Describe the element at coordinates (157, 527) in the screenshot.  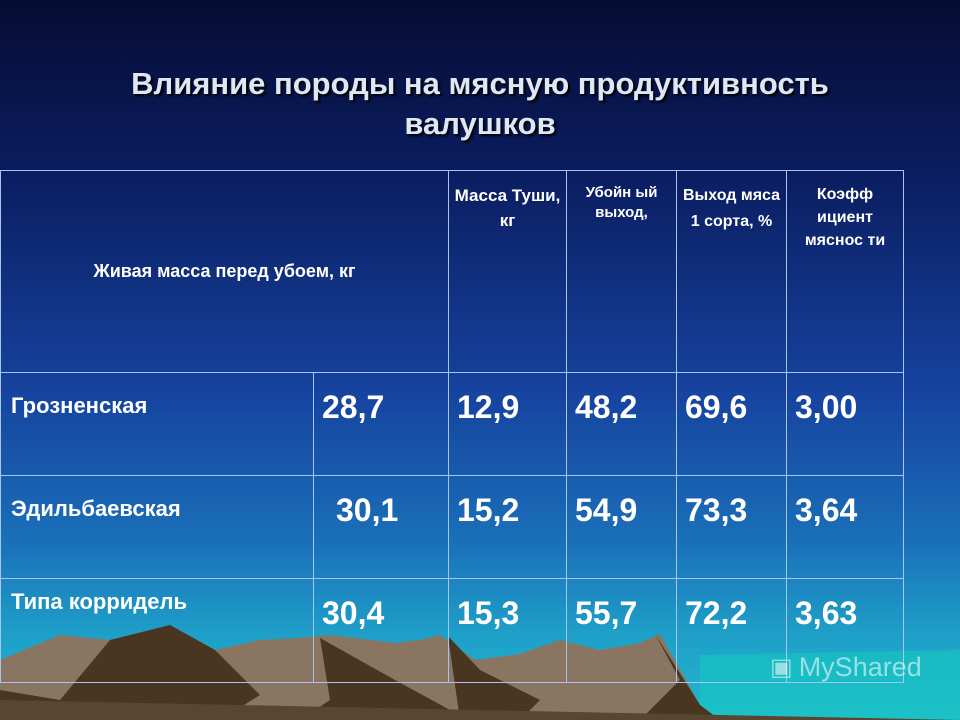
I see `breed-name: Эдильбаевская` at that location.